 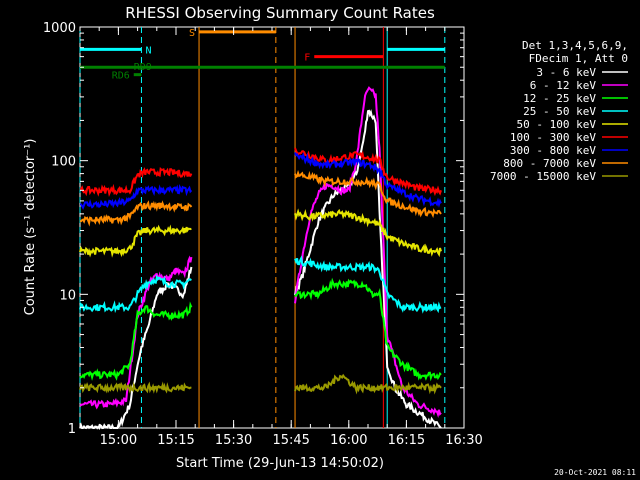 What do you see at coordinates (566, 72) in the screenshot?
I see `legend-entry-label: 3 - 6 keV` at bounding box center [566, 72].